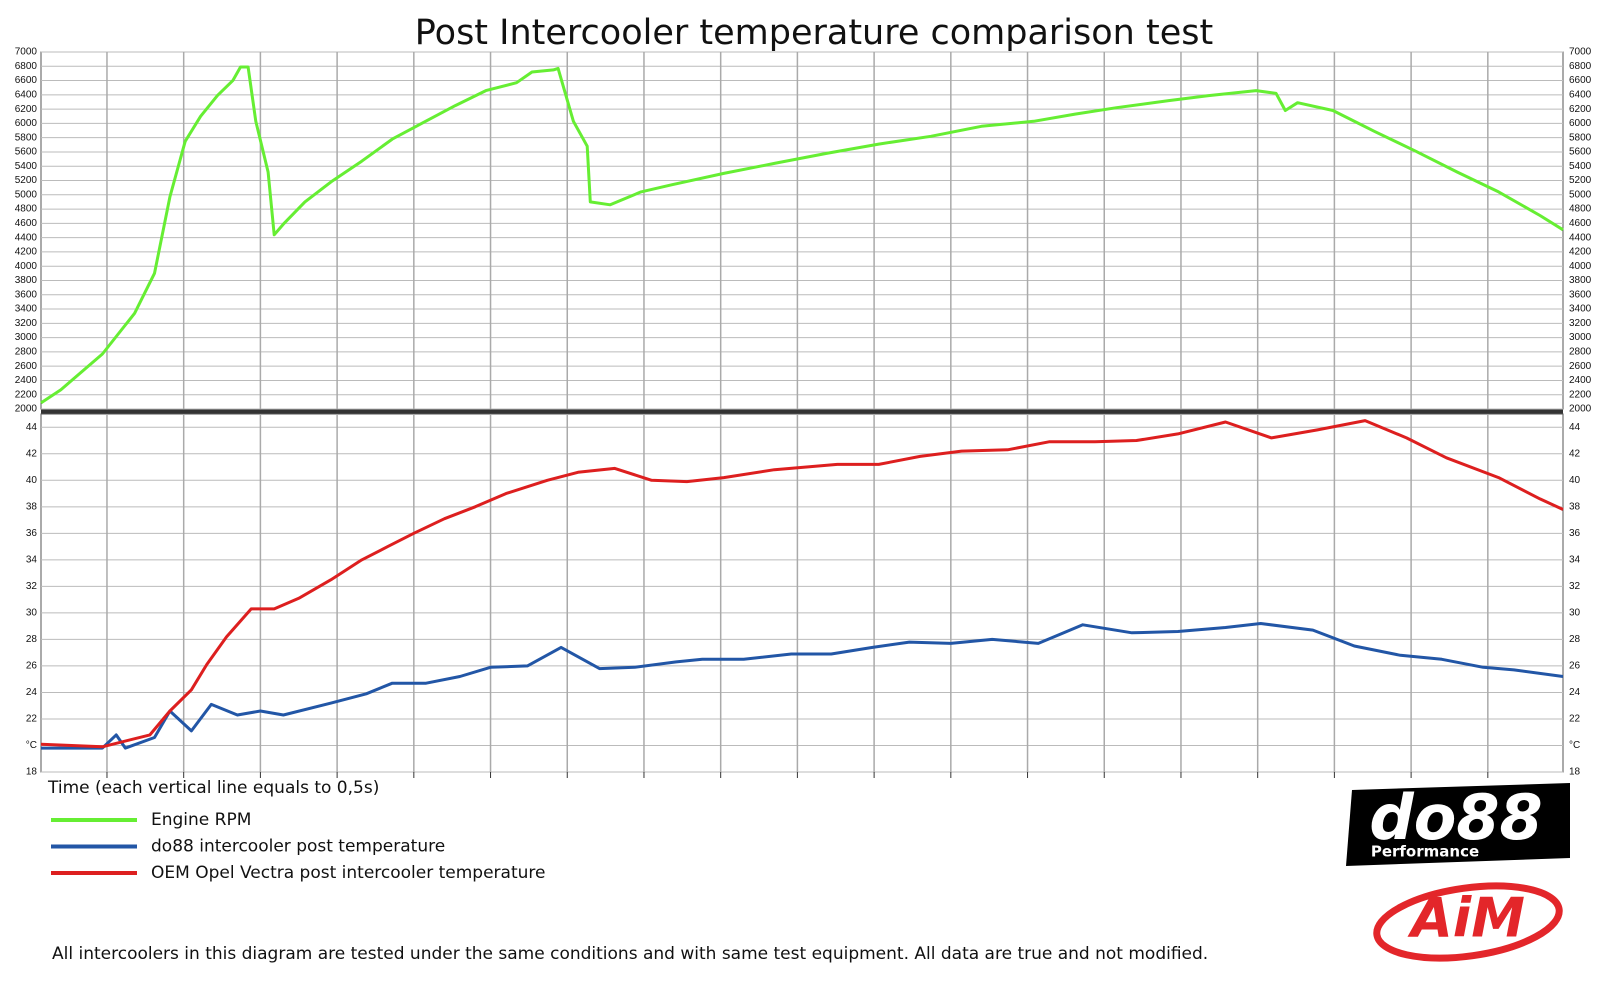 The width and height of the screenshot is (1600, 1004). I want to click on y-tick-label-right: 7000, so click(1580, 52).